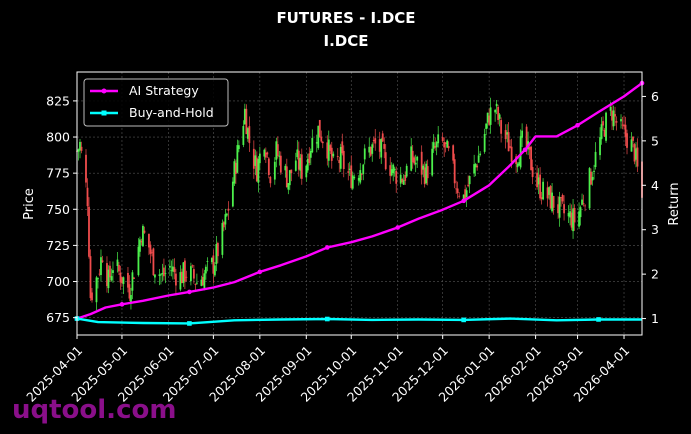 This screenshot has width=691, height=434. What do you see at coordinates (655, 318) in the screenshot?
I see `y-right-tick-label: 1` at bounding box center [655, 318].